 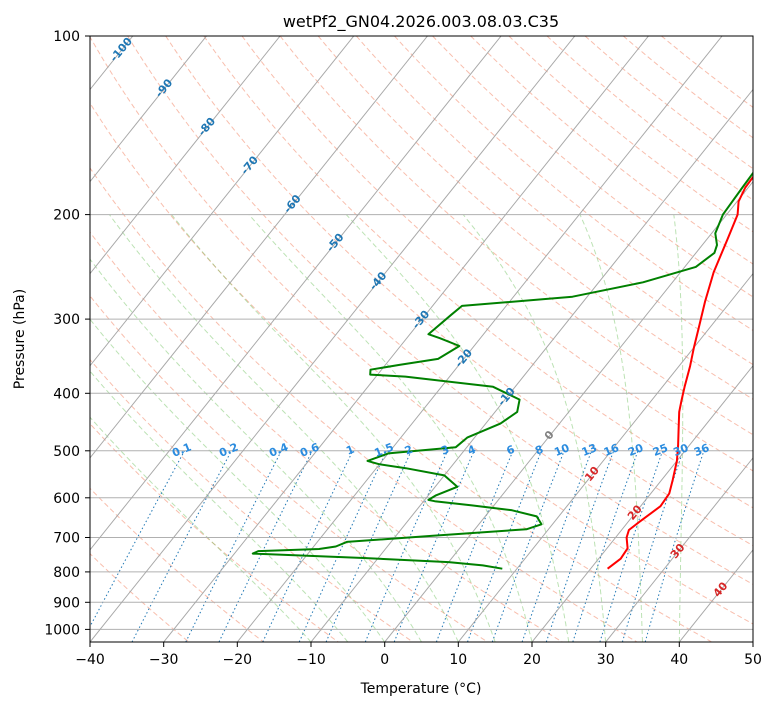 What do you see at coordinates (66, 573) in the screenshot?
I see `y-tick-label: 800` at bounding box center [66, 573].